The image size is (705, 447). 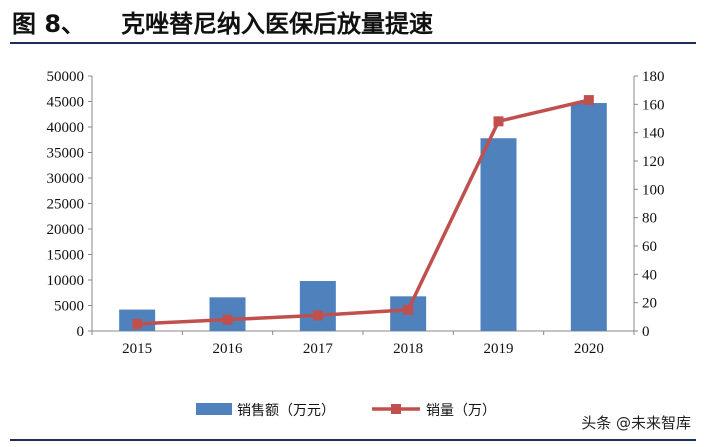 What do you see at coordinates (318, 349) in the screenshot?
I see `x-tick-label: 2017` at bounding box center [318, 349].